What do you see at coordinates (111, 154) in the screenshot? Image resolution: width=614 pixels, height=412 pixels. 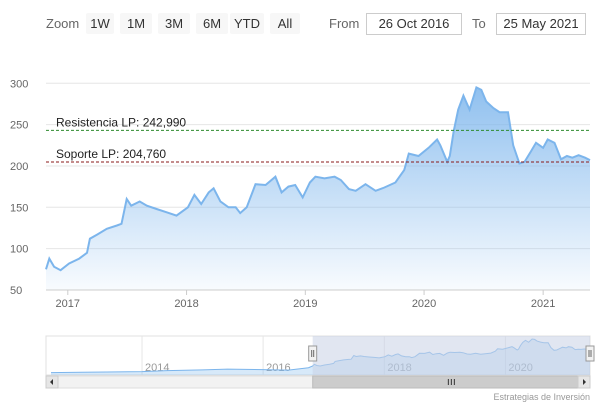 I see `support-label: Soporte LP: 204,760` at bounding box center [111, 154].